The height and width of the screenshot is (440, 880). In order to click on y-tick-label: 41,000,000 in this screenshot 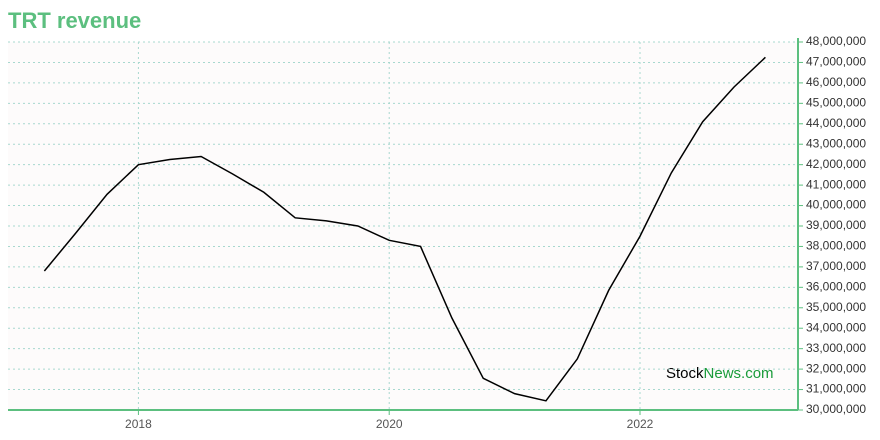, I will do `click(836, 184)`.